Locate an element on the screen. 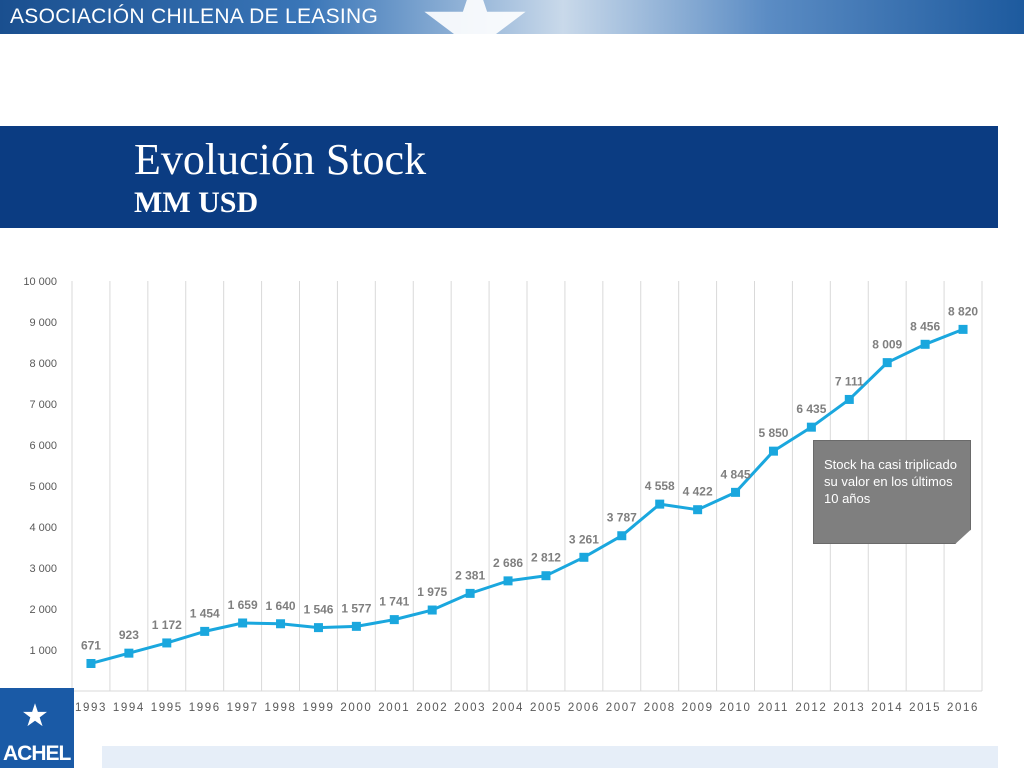  footer-strip is located at coordinates (550, 757).